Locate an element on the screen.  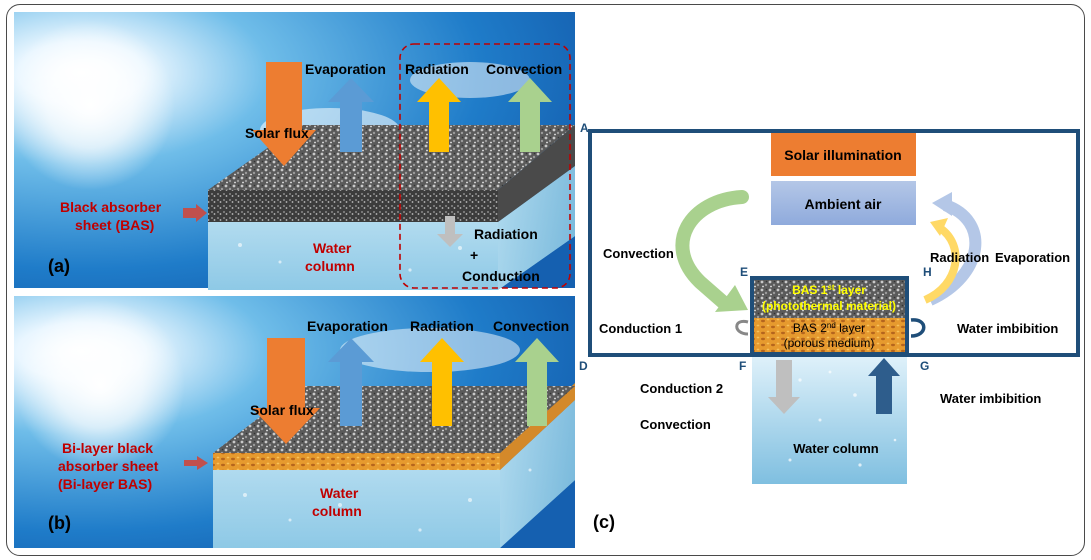
conduction2-label: Conduction 2 is located at coordinates (681, 388).